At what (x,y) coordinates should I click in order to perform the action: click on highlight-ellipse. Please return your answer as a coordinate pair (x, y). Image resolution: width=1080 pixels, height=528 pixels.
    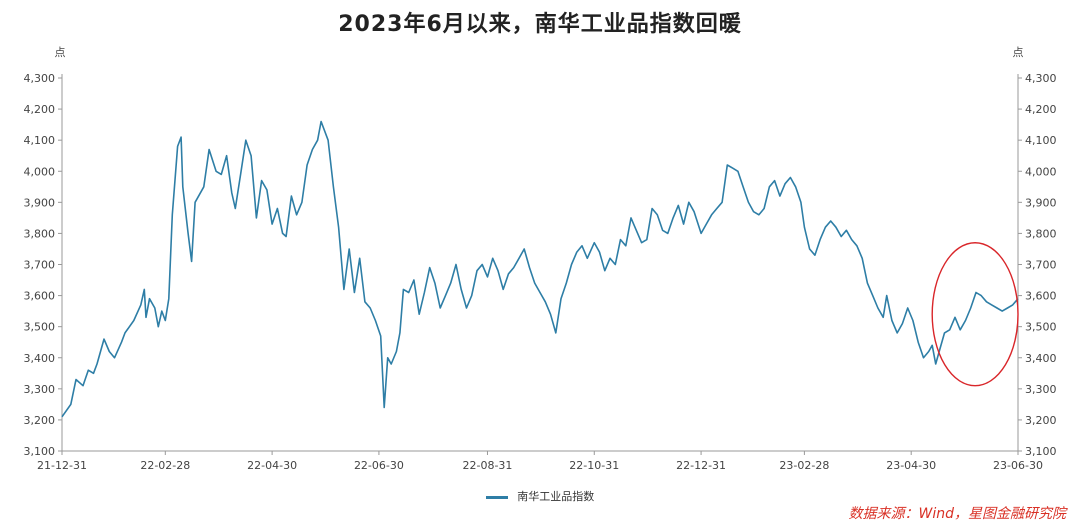
    Looking at the image, I should click on (975, 314).